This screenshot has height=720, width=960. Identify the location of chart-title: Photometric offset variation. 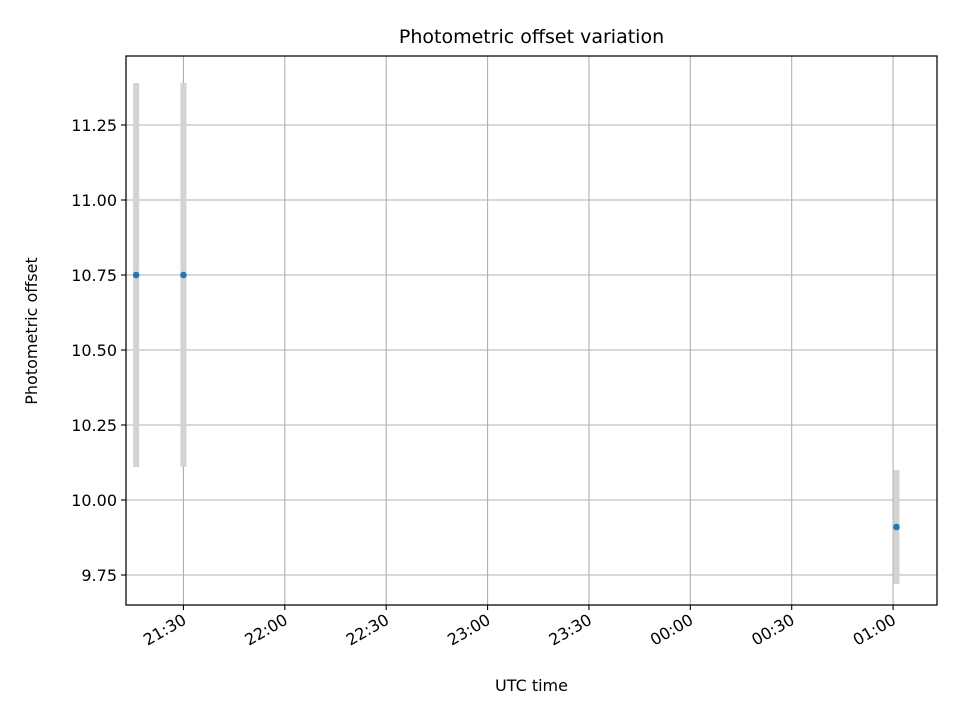
(531, 37).